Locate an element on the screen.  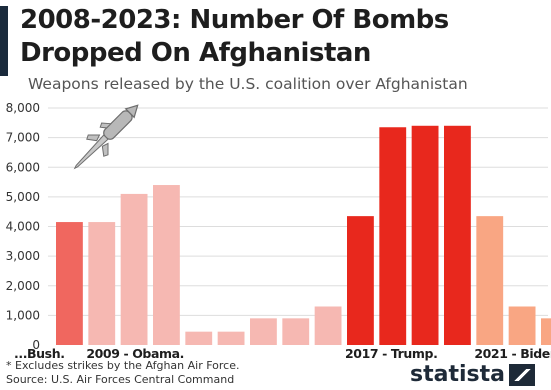
source-text: Source: U.S. Air Forces Central Command is located at coordinates (120, 379).